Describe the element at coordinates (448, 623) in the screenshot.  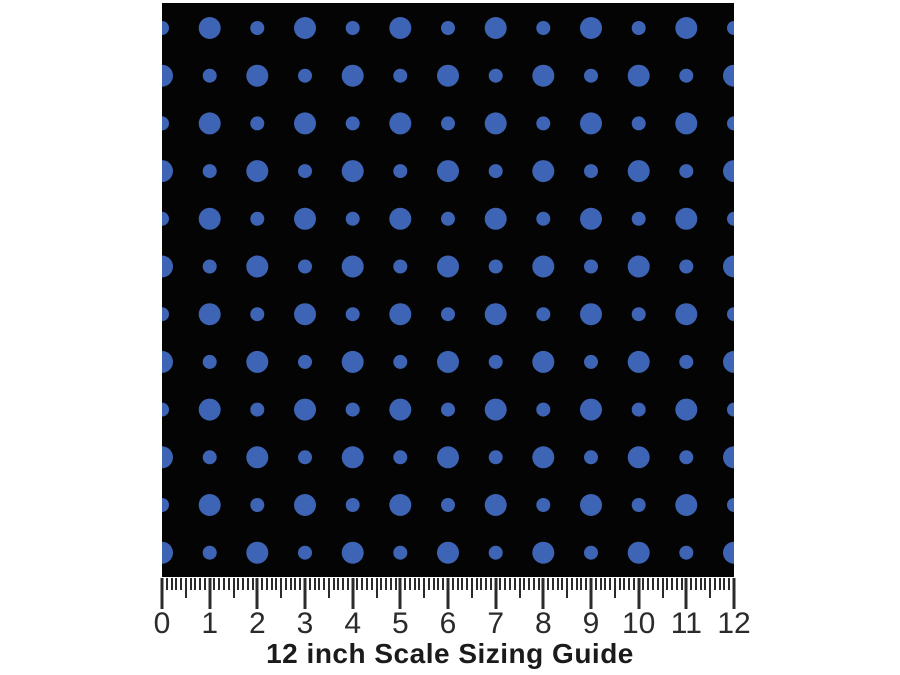
I see `ruler-number: 6` at that location.